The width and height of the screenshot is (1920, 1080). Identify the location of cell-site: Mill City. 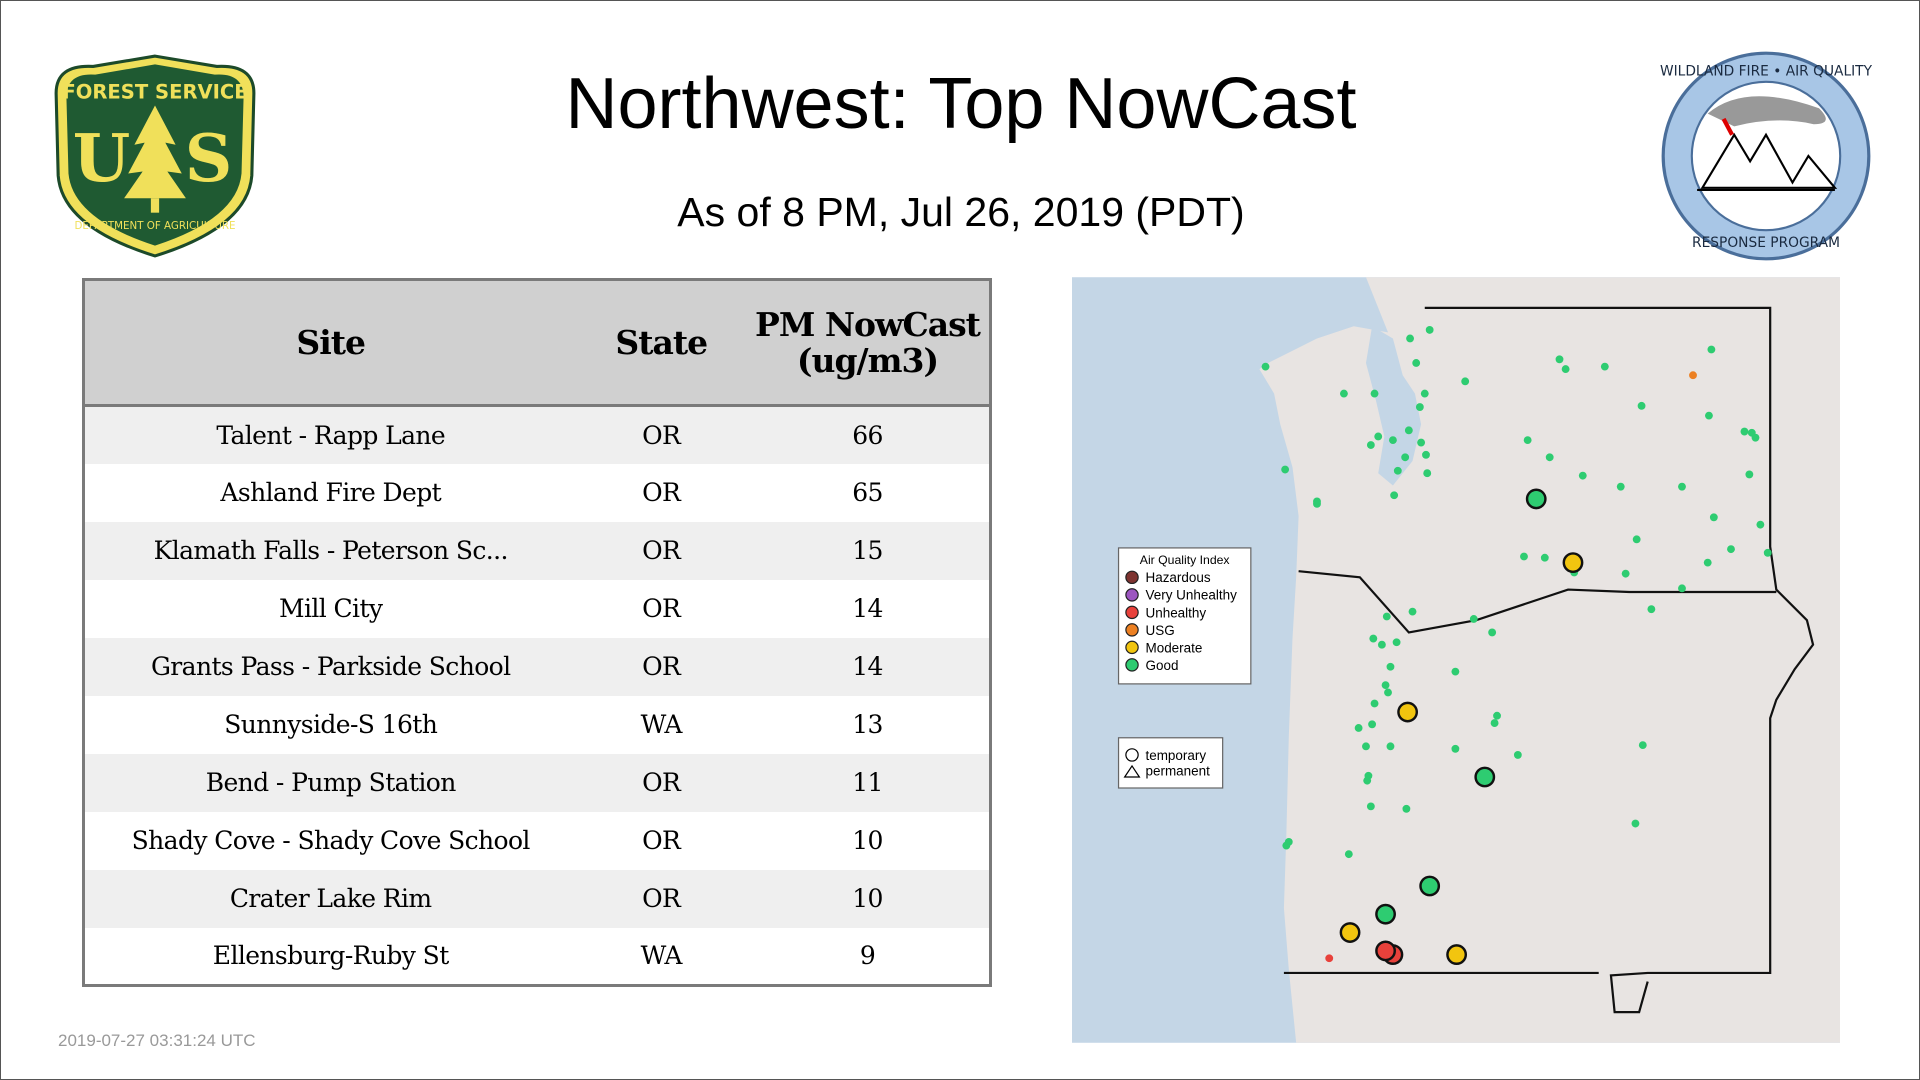
(331, 608).